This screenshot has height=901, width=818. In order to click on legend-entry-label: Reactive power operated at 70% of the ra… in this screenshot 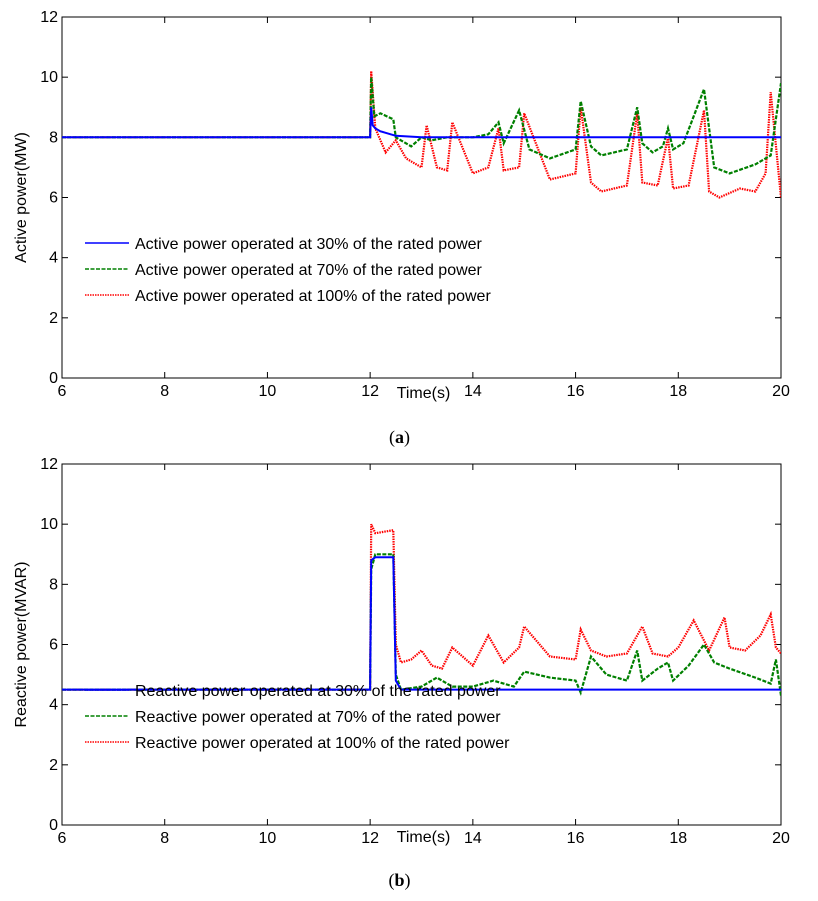, I will do `click(318, 717)`.